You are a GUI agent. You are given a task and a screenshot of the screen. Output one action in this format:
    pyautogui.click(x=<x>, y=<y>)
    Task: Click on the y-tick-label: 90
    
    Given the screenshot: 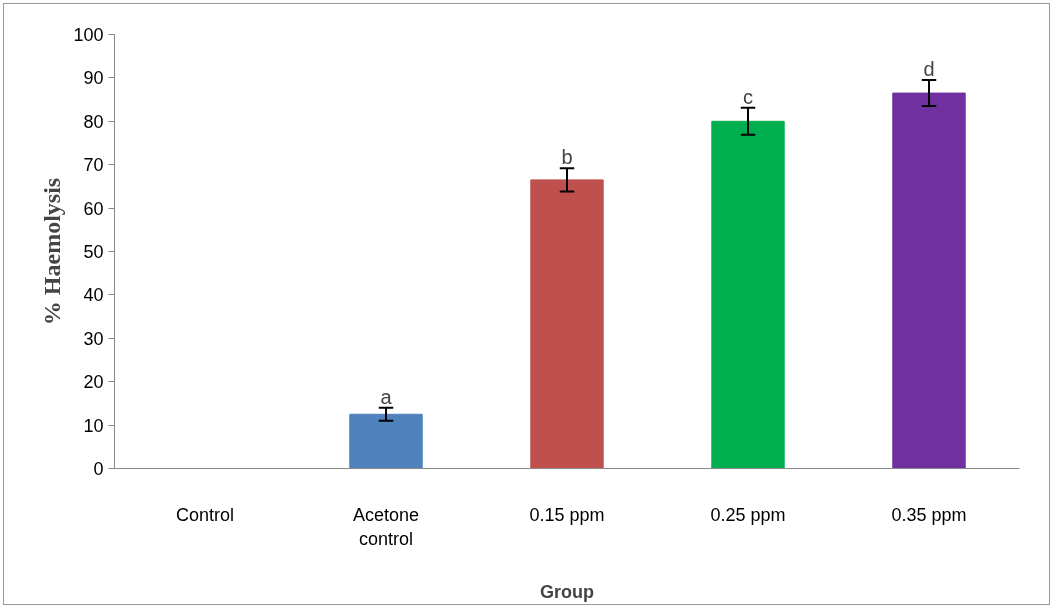 What is the action you would take?
    pyautogui.click(x=93, y=78)
    